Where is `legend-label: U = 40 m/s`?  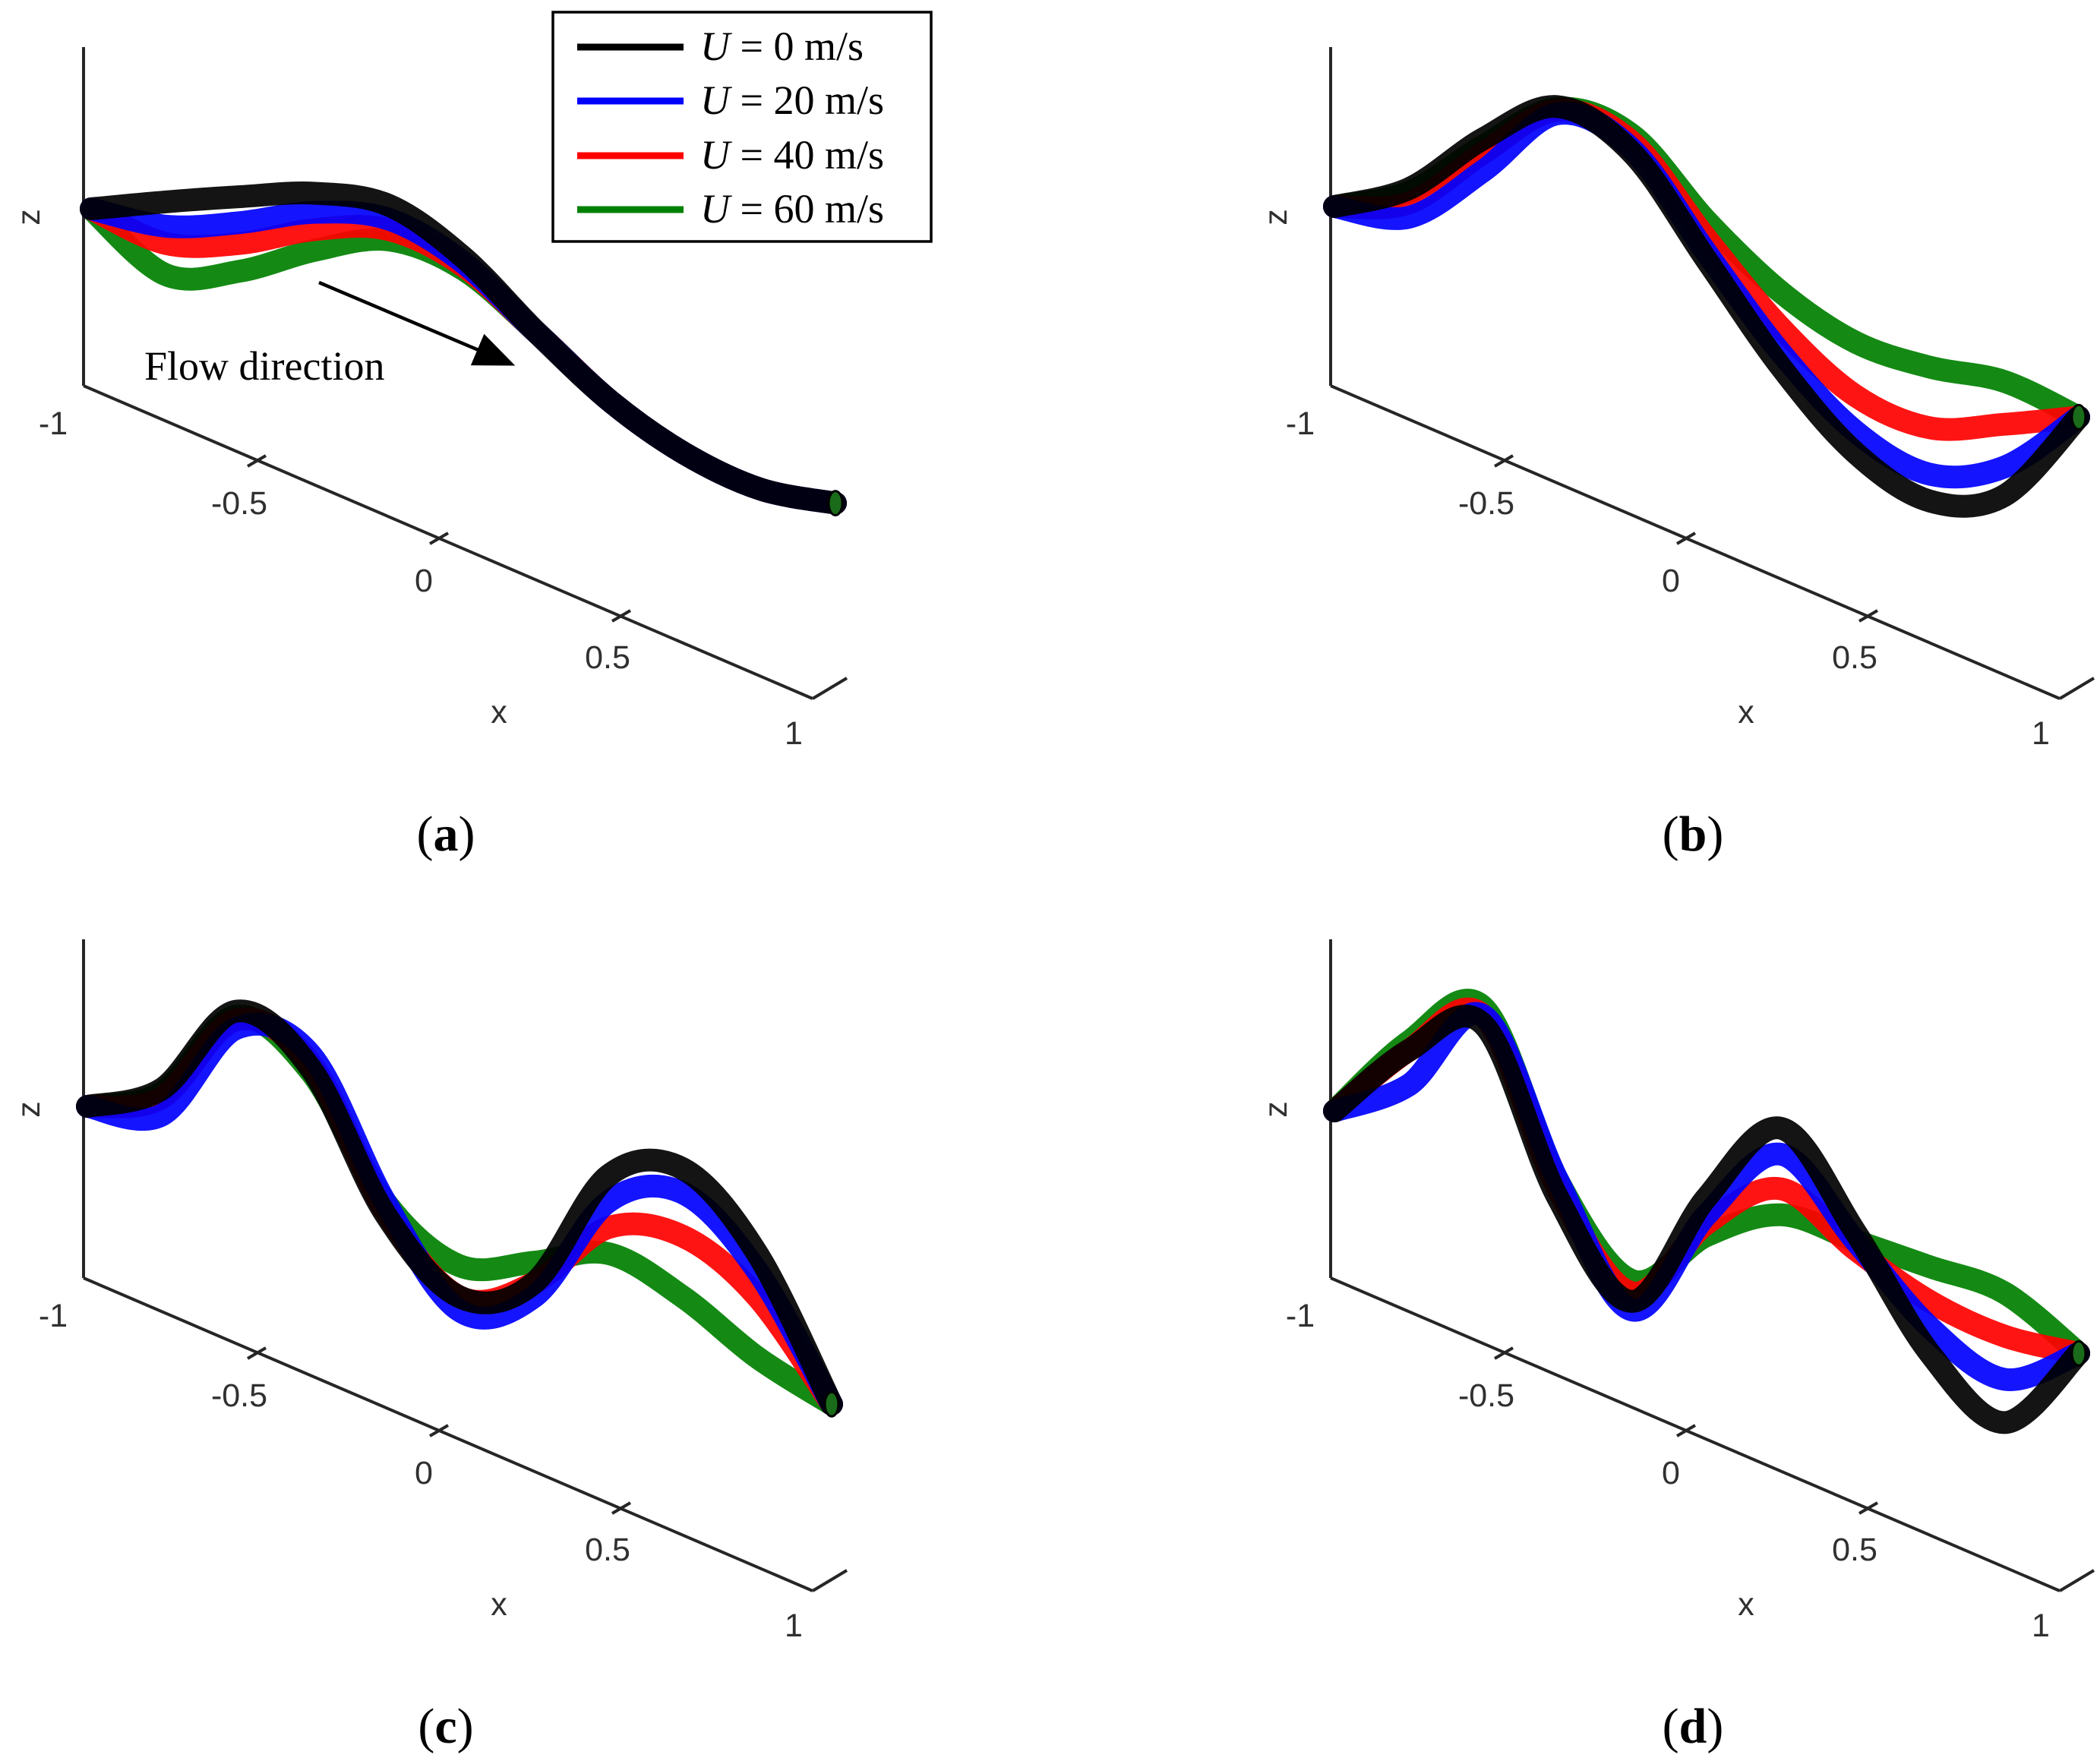 legend-label: U = 40 m/s is located at coordinates (792, 155).